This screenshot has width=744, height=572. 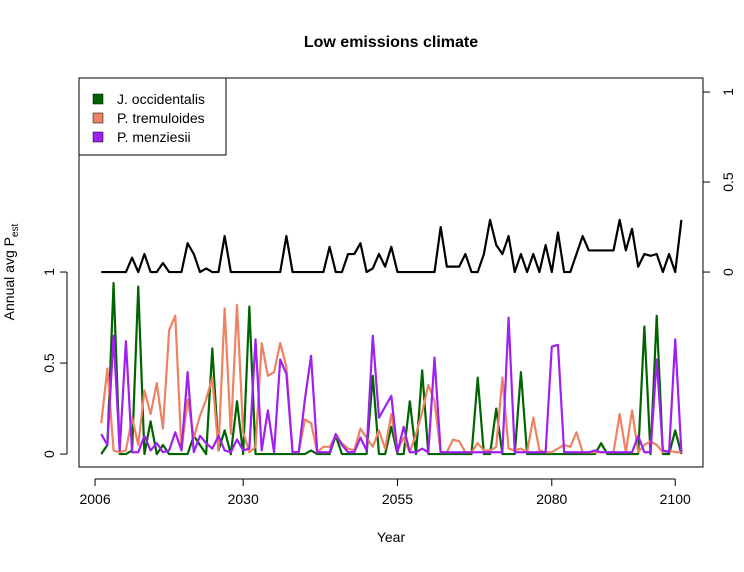 I want to click on legend-label: J. occidentalis, so click(x=161, y=99).